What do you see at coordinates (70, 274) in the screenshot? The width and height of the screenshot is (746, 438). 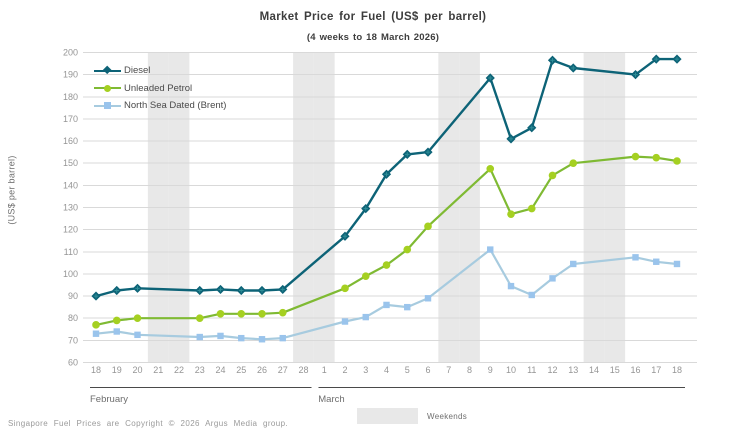 I see `y-tick-label: 100` at bounding box center [70, 274].